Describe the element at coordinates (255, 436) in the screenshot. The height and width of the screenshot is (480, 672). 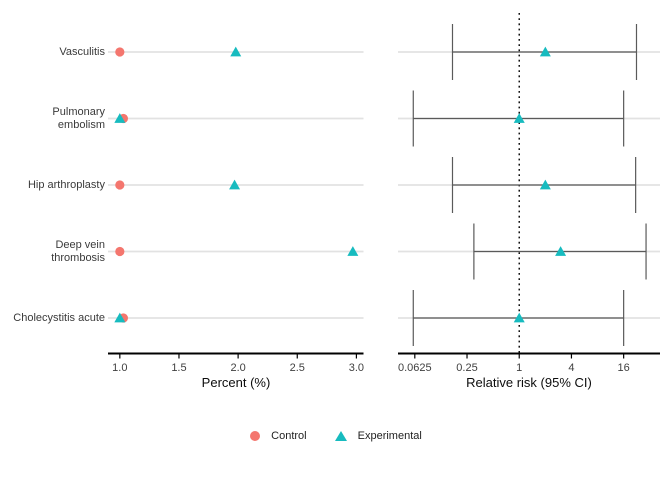
I see `control-circle-icon` at that location.